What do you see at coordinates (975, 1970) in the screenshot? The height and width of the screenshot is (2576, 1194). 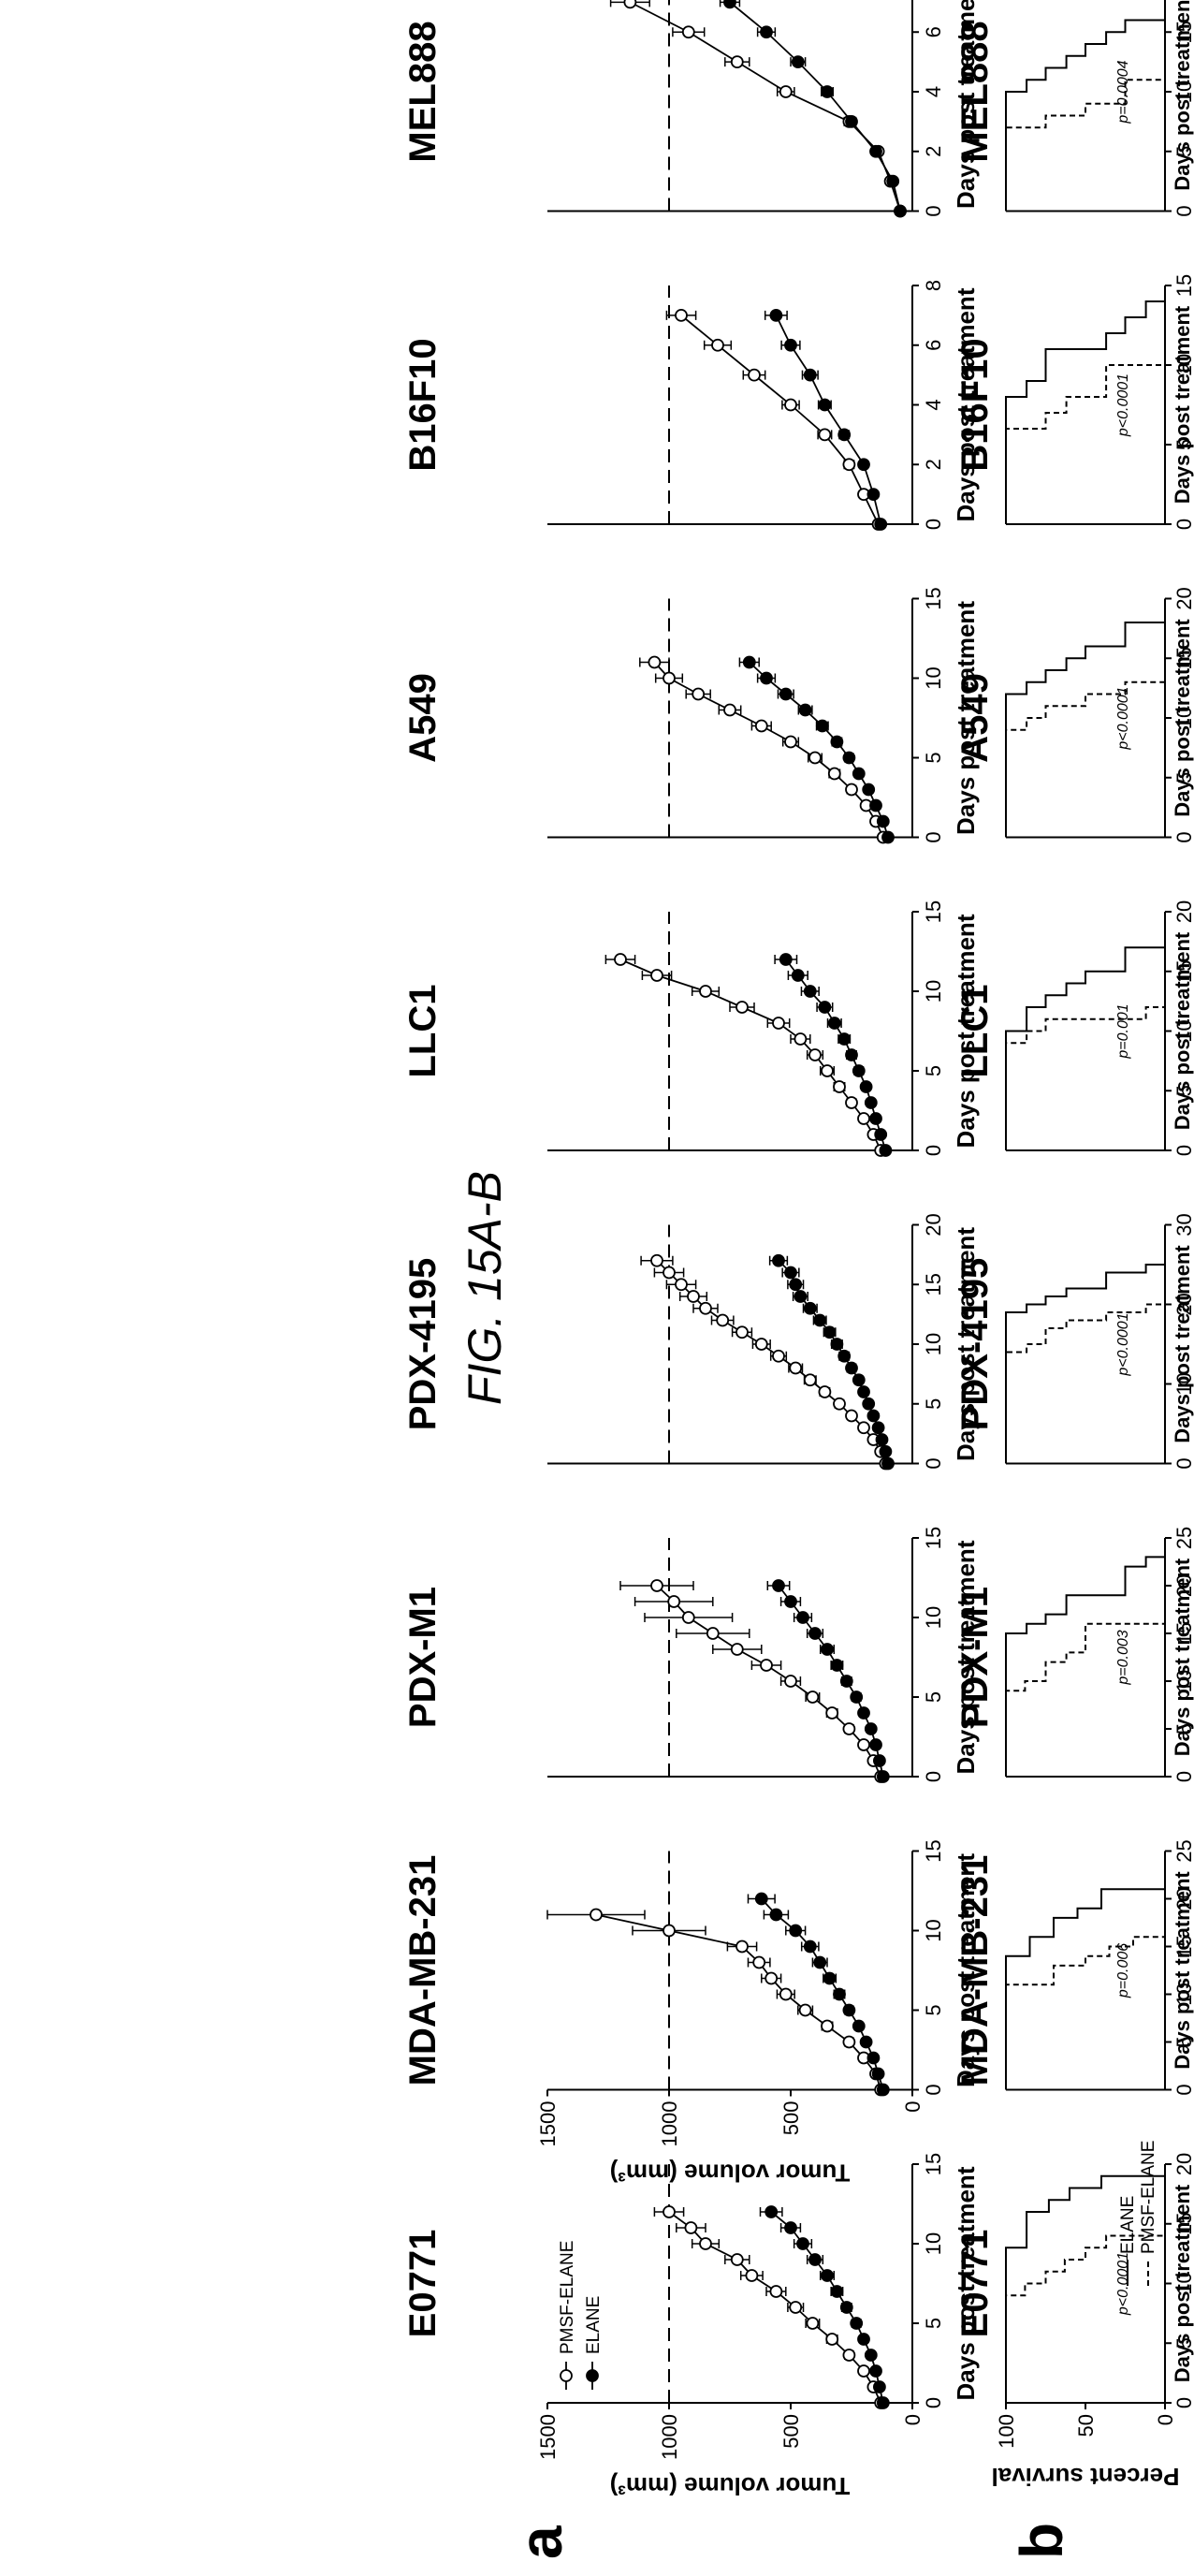 I see `chart-title: MDA-MB-231` at bounding box center [975, 1970].